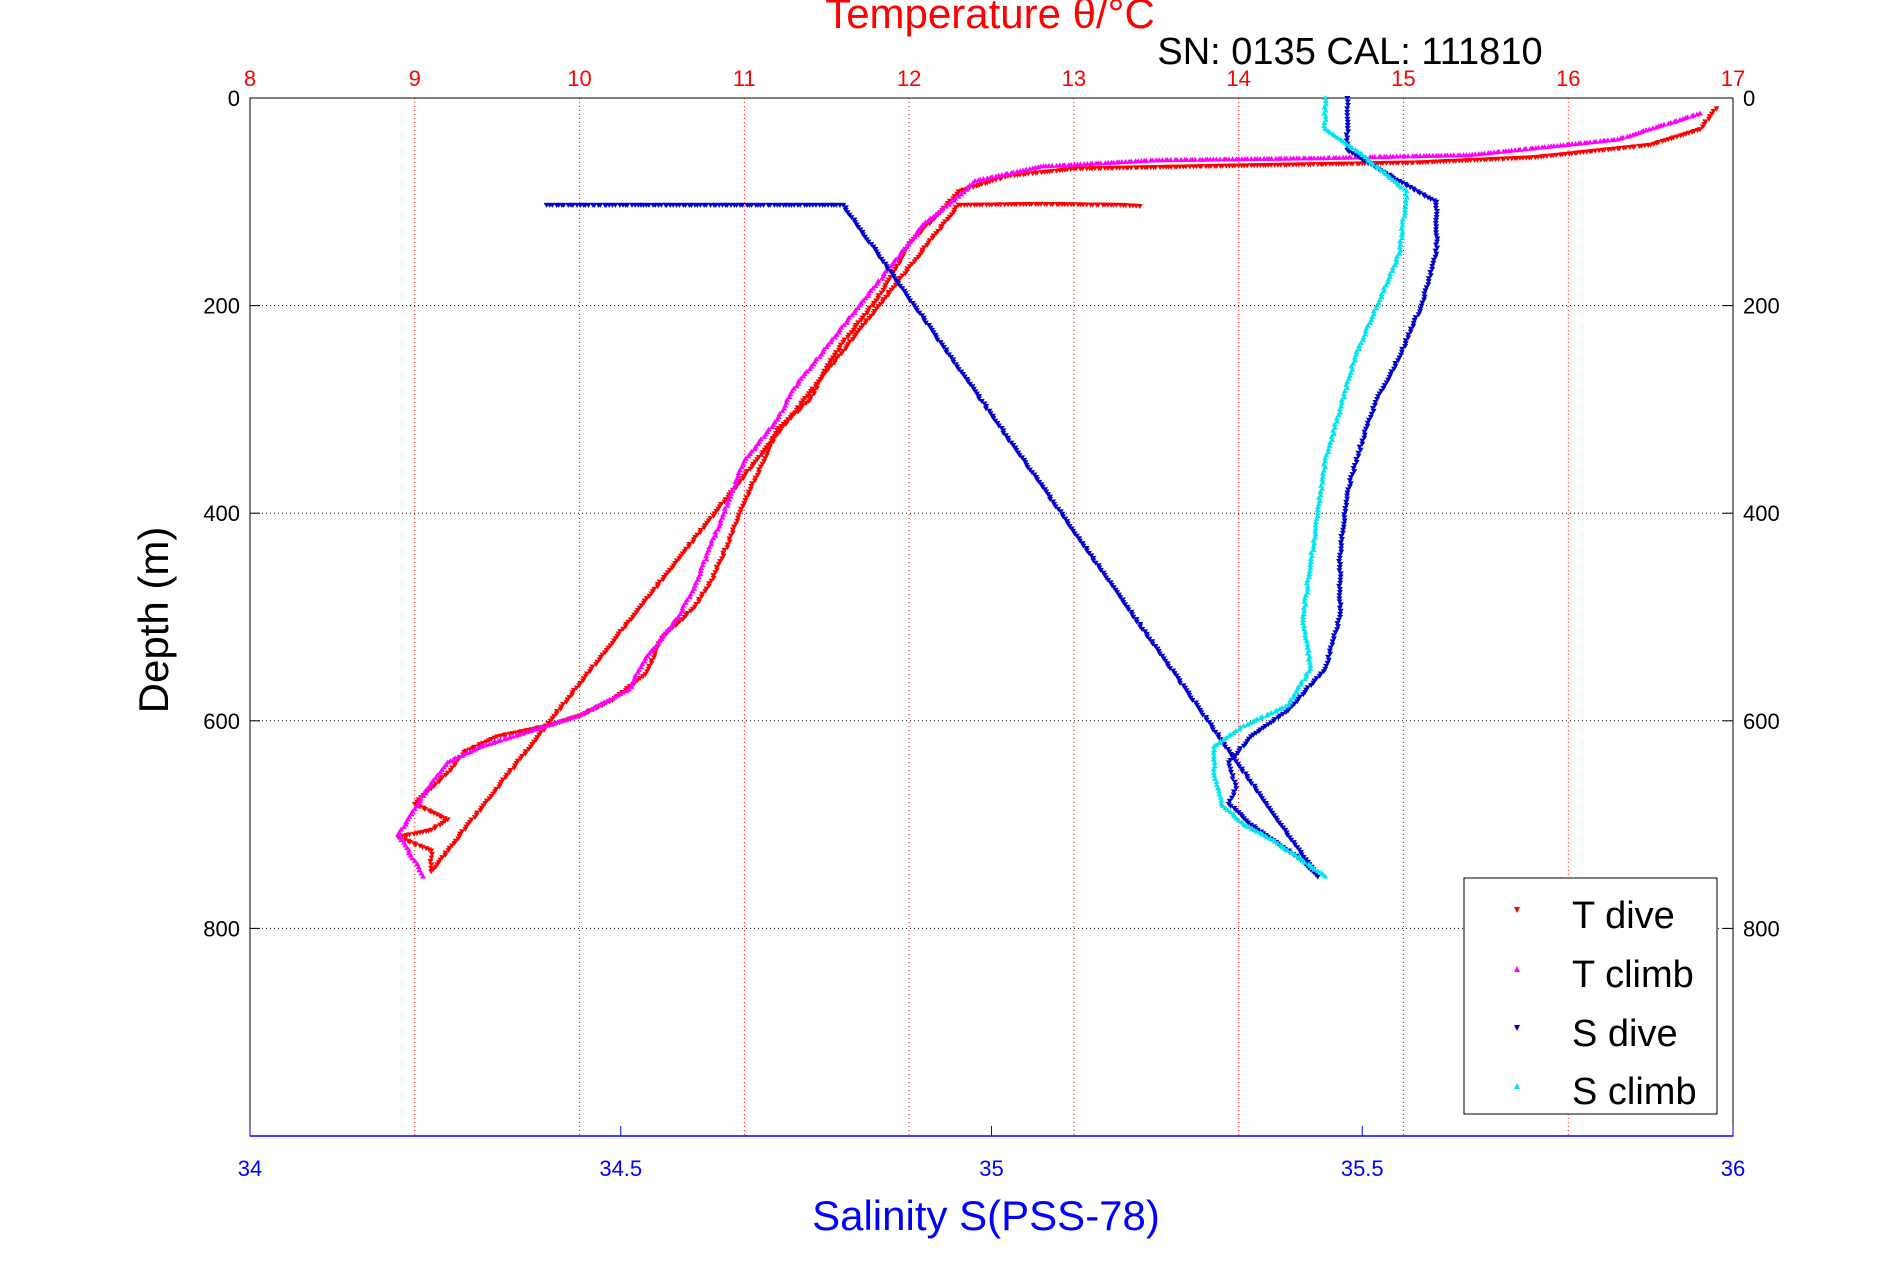 This screenshot has width=1891, height=1262. I want to click on salinity-tick-label: 35, so click(991, 1168).